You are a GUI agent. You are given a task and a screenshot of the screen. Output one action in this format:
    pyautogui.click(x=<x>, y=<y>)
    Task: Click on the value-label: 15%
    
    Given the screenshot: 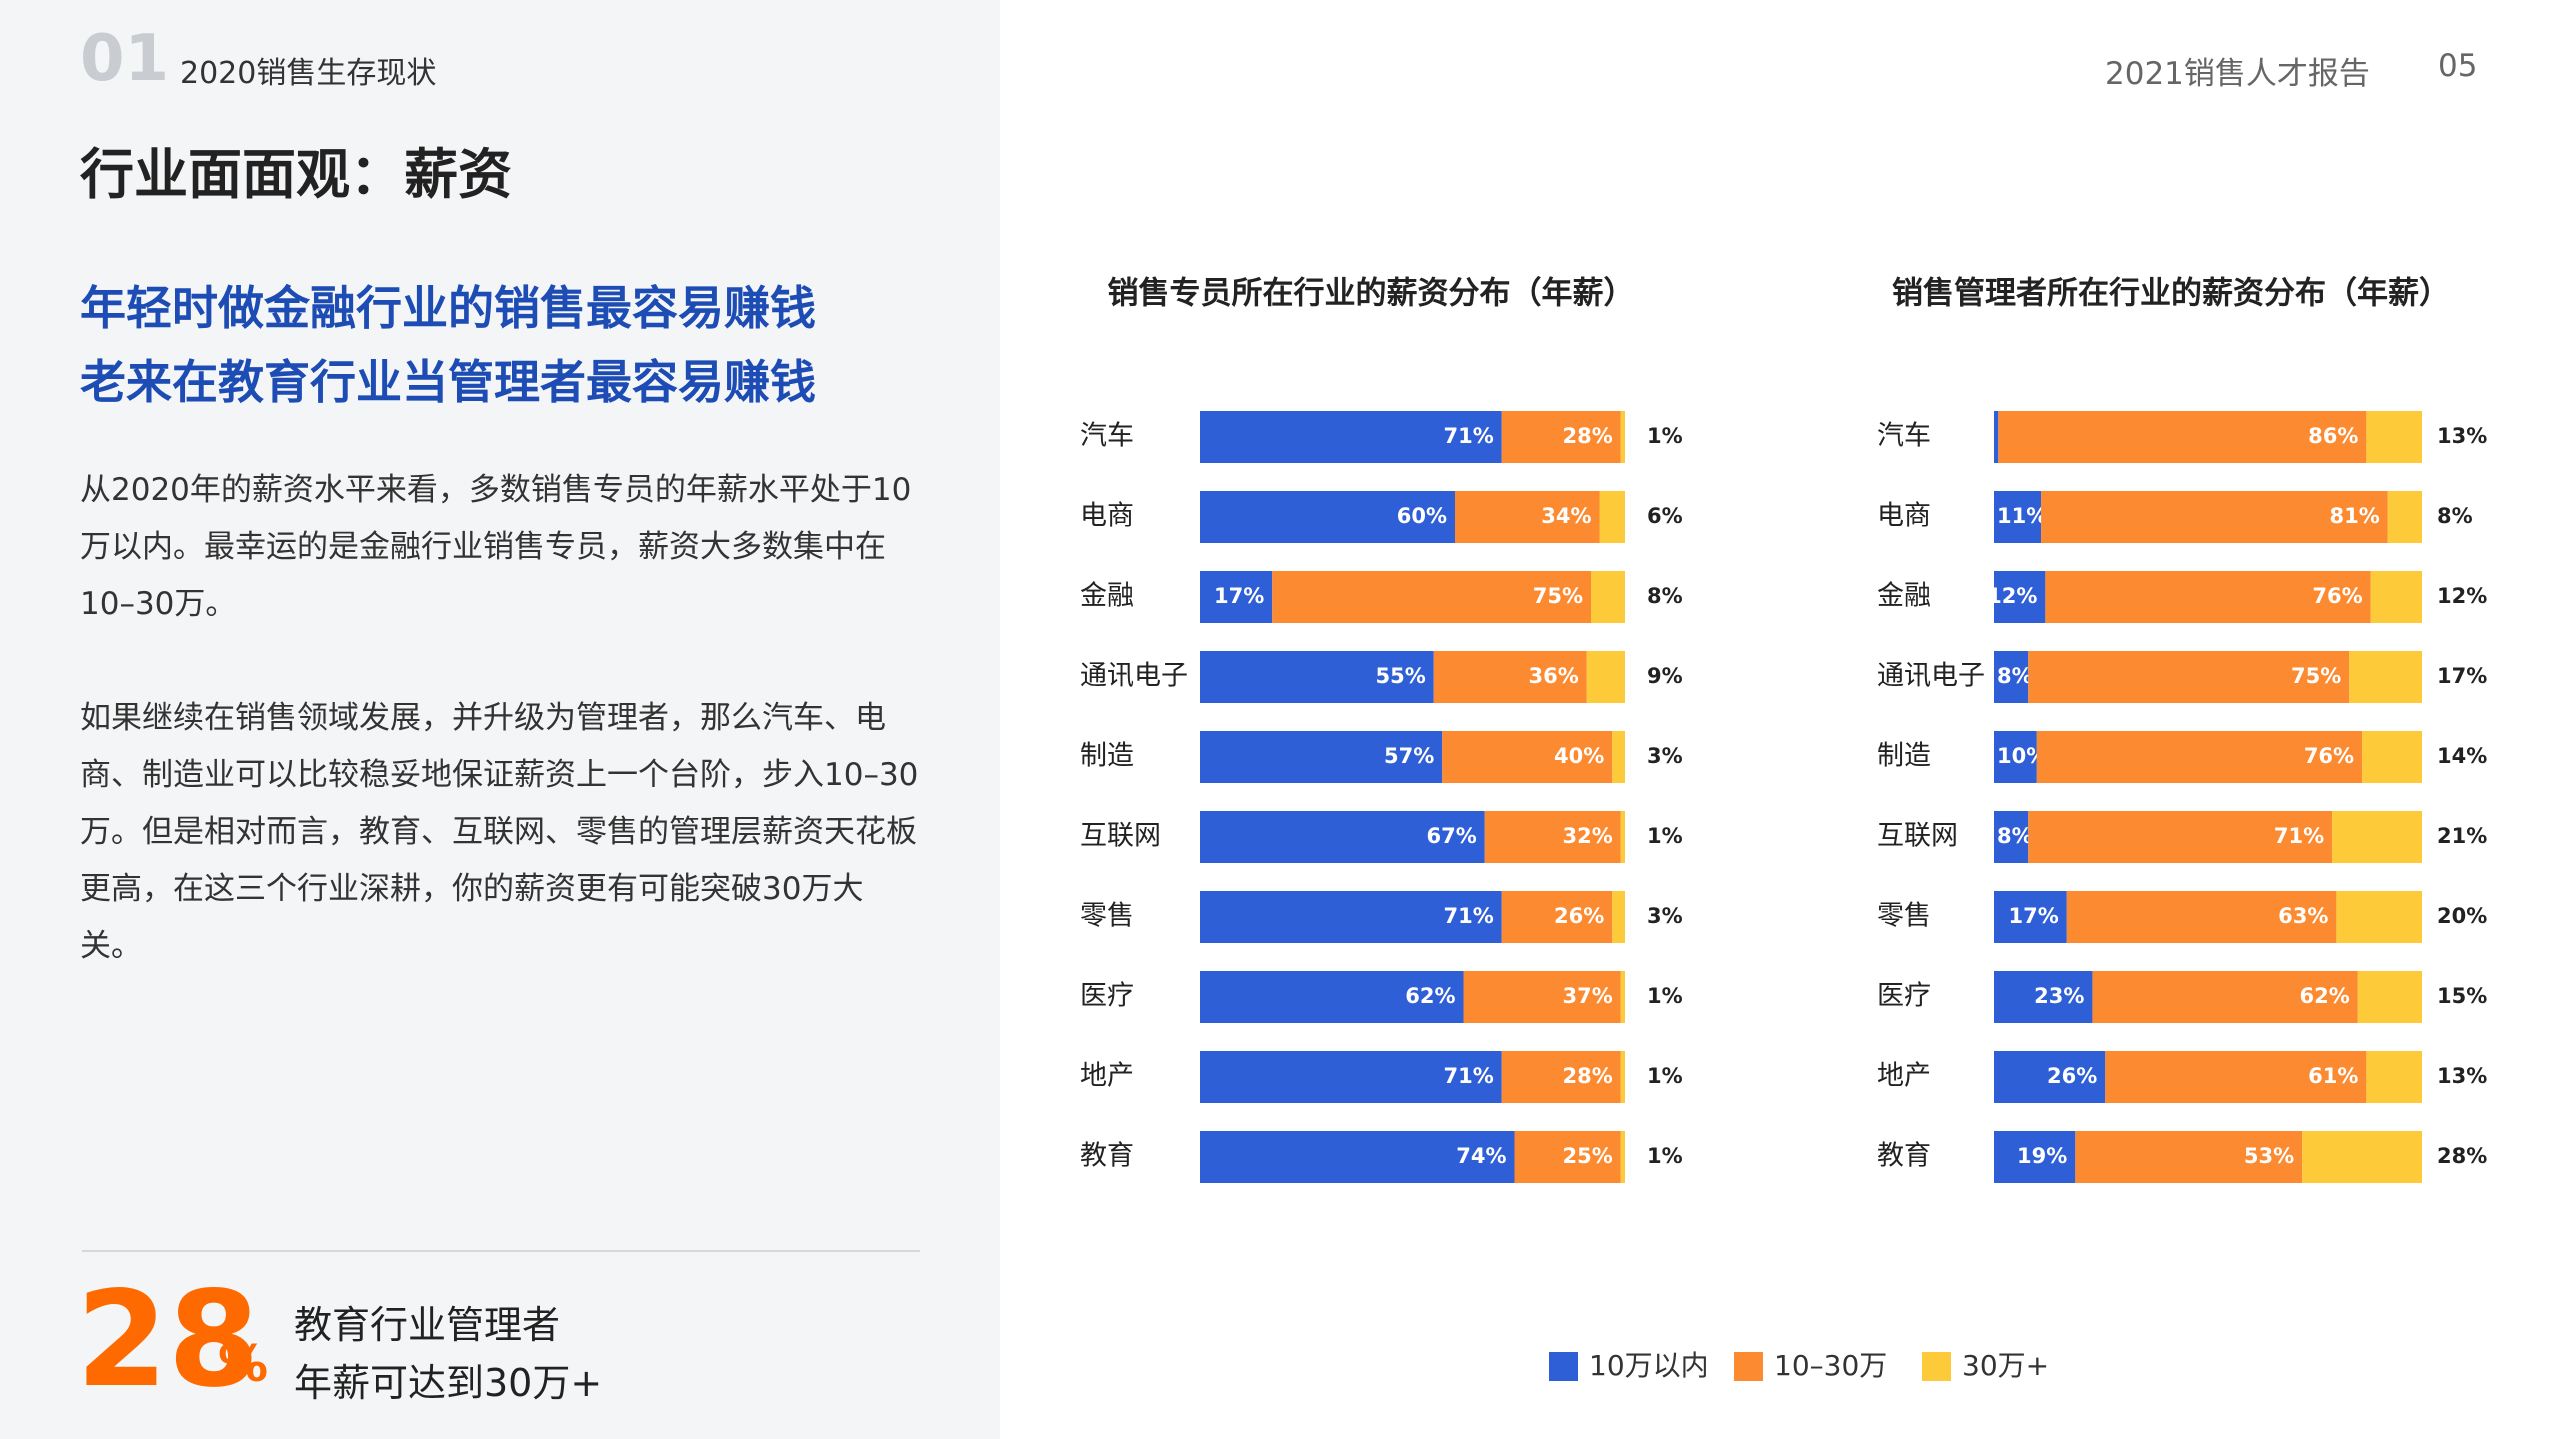 What is the action you would take?
    pyautogui.click(x=2462, y=996)
    